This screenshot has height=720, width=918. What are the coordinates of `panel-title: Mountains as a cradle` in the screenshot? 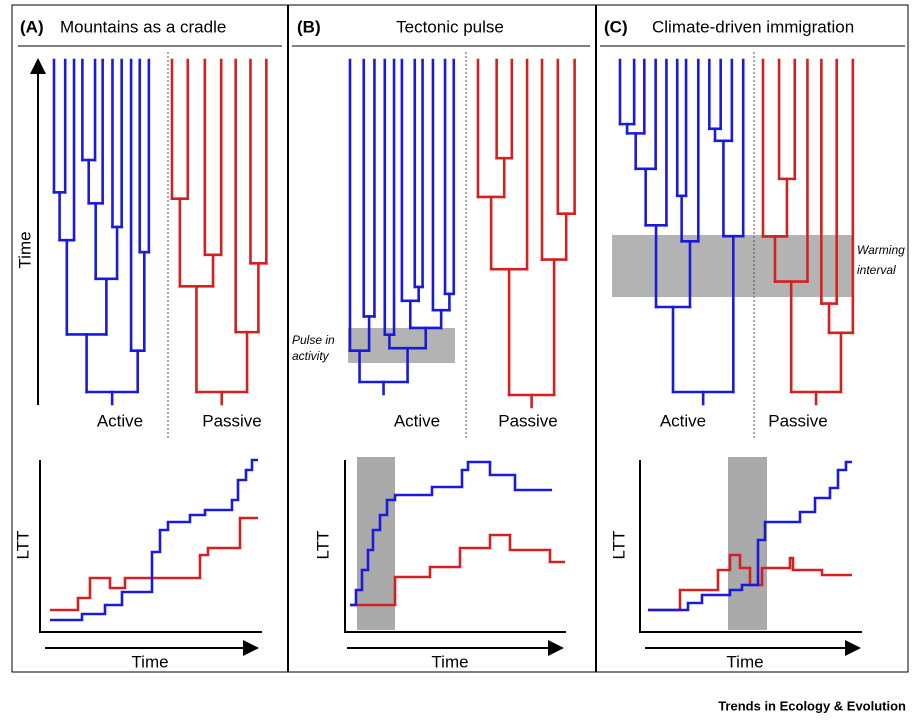 It's located at (143, 26).